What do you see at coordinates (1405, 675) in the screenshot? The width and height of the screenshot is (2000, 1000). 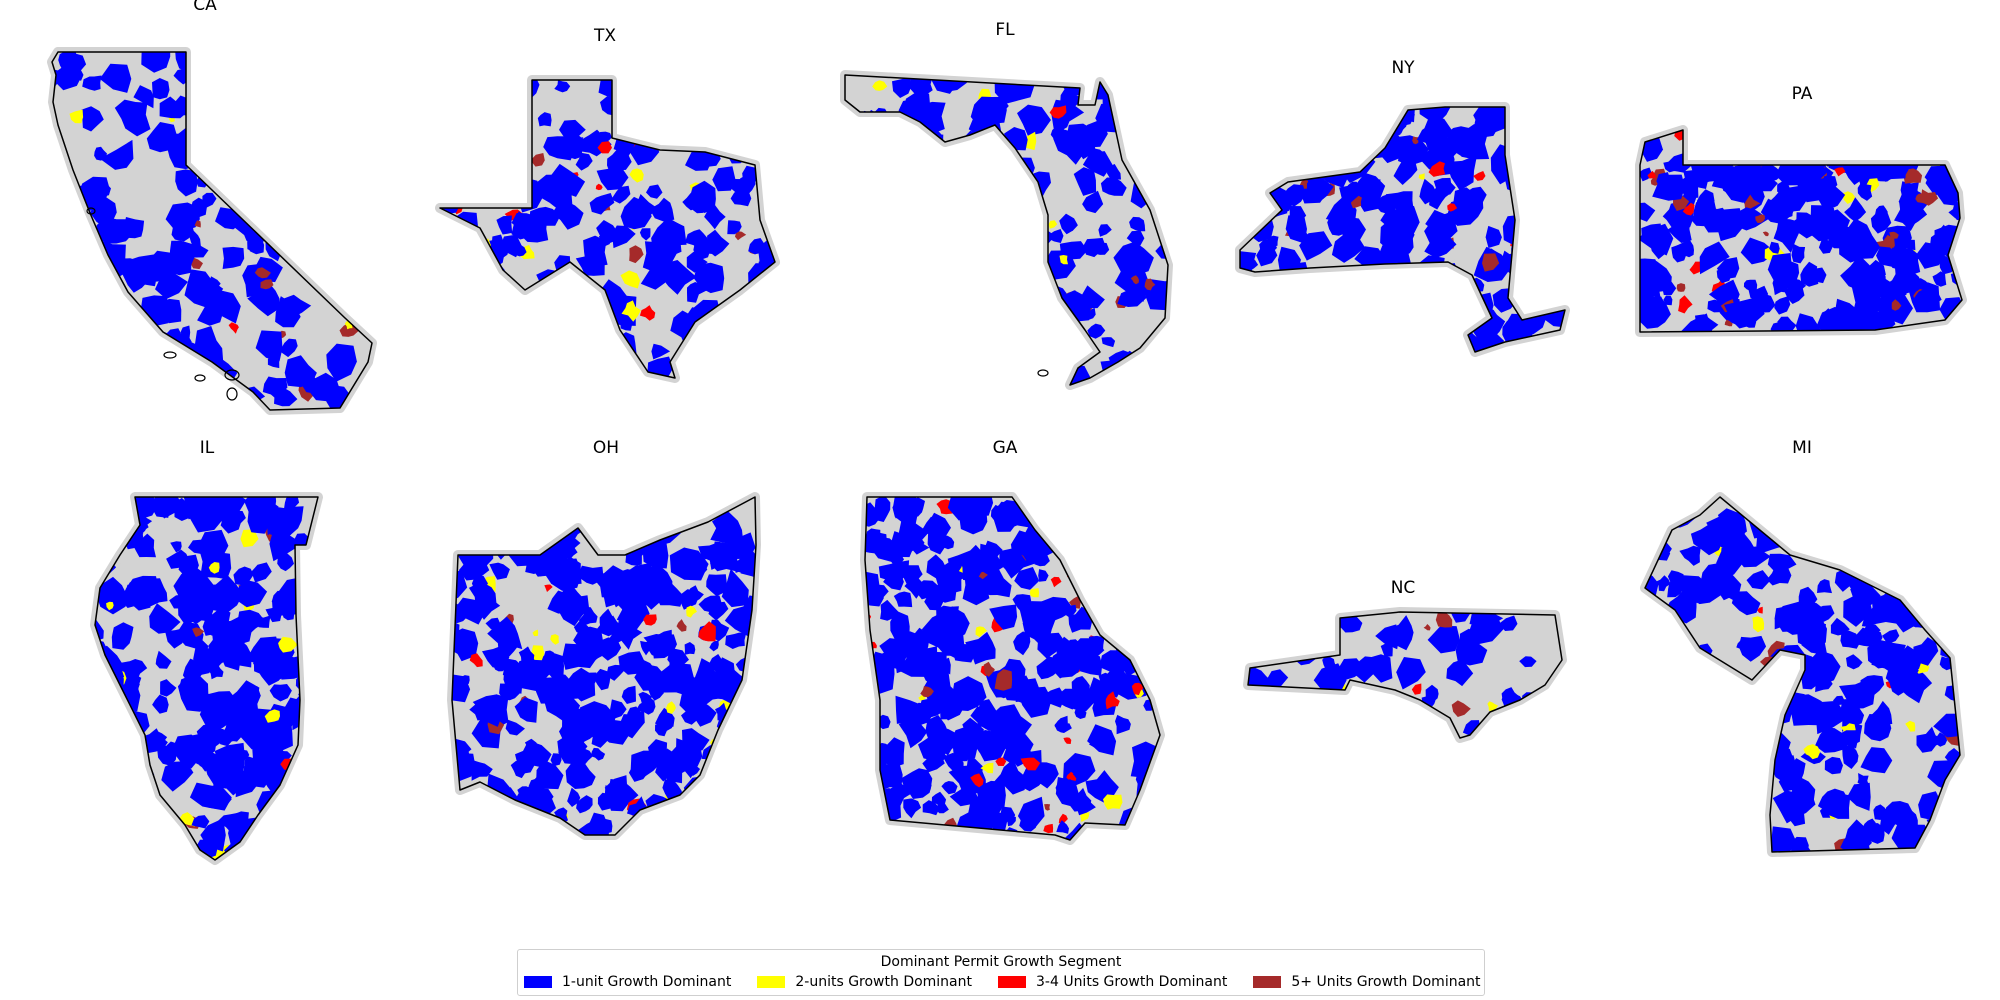 I see `state-outline-nc` at bounding box center [1405, 675].